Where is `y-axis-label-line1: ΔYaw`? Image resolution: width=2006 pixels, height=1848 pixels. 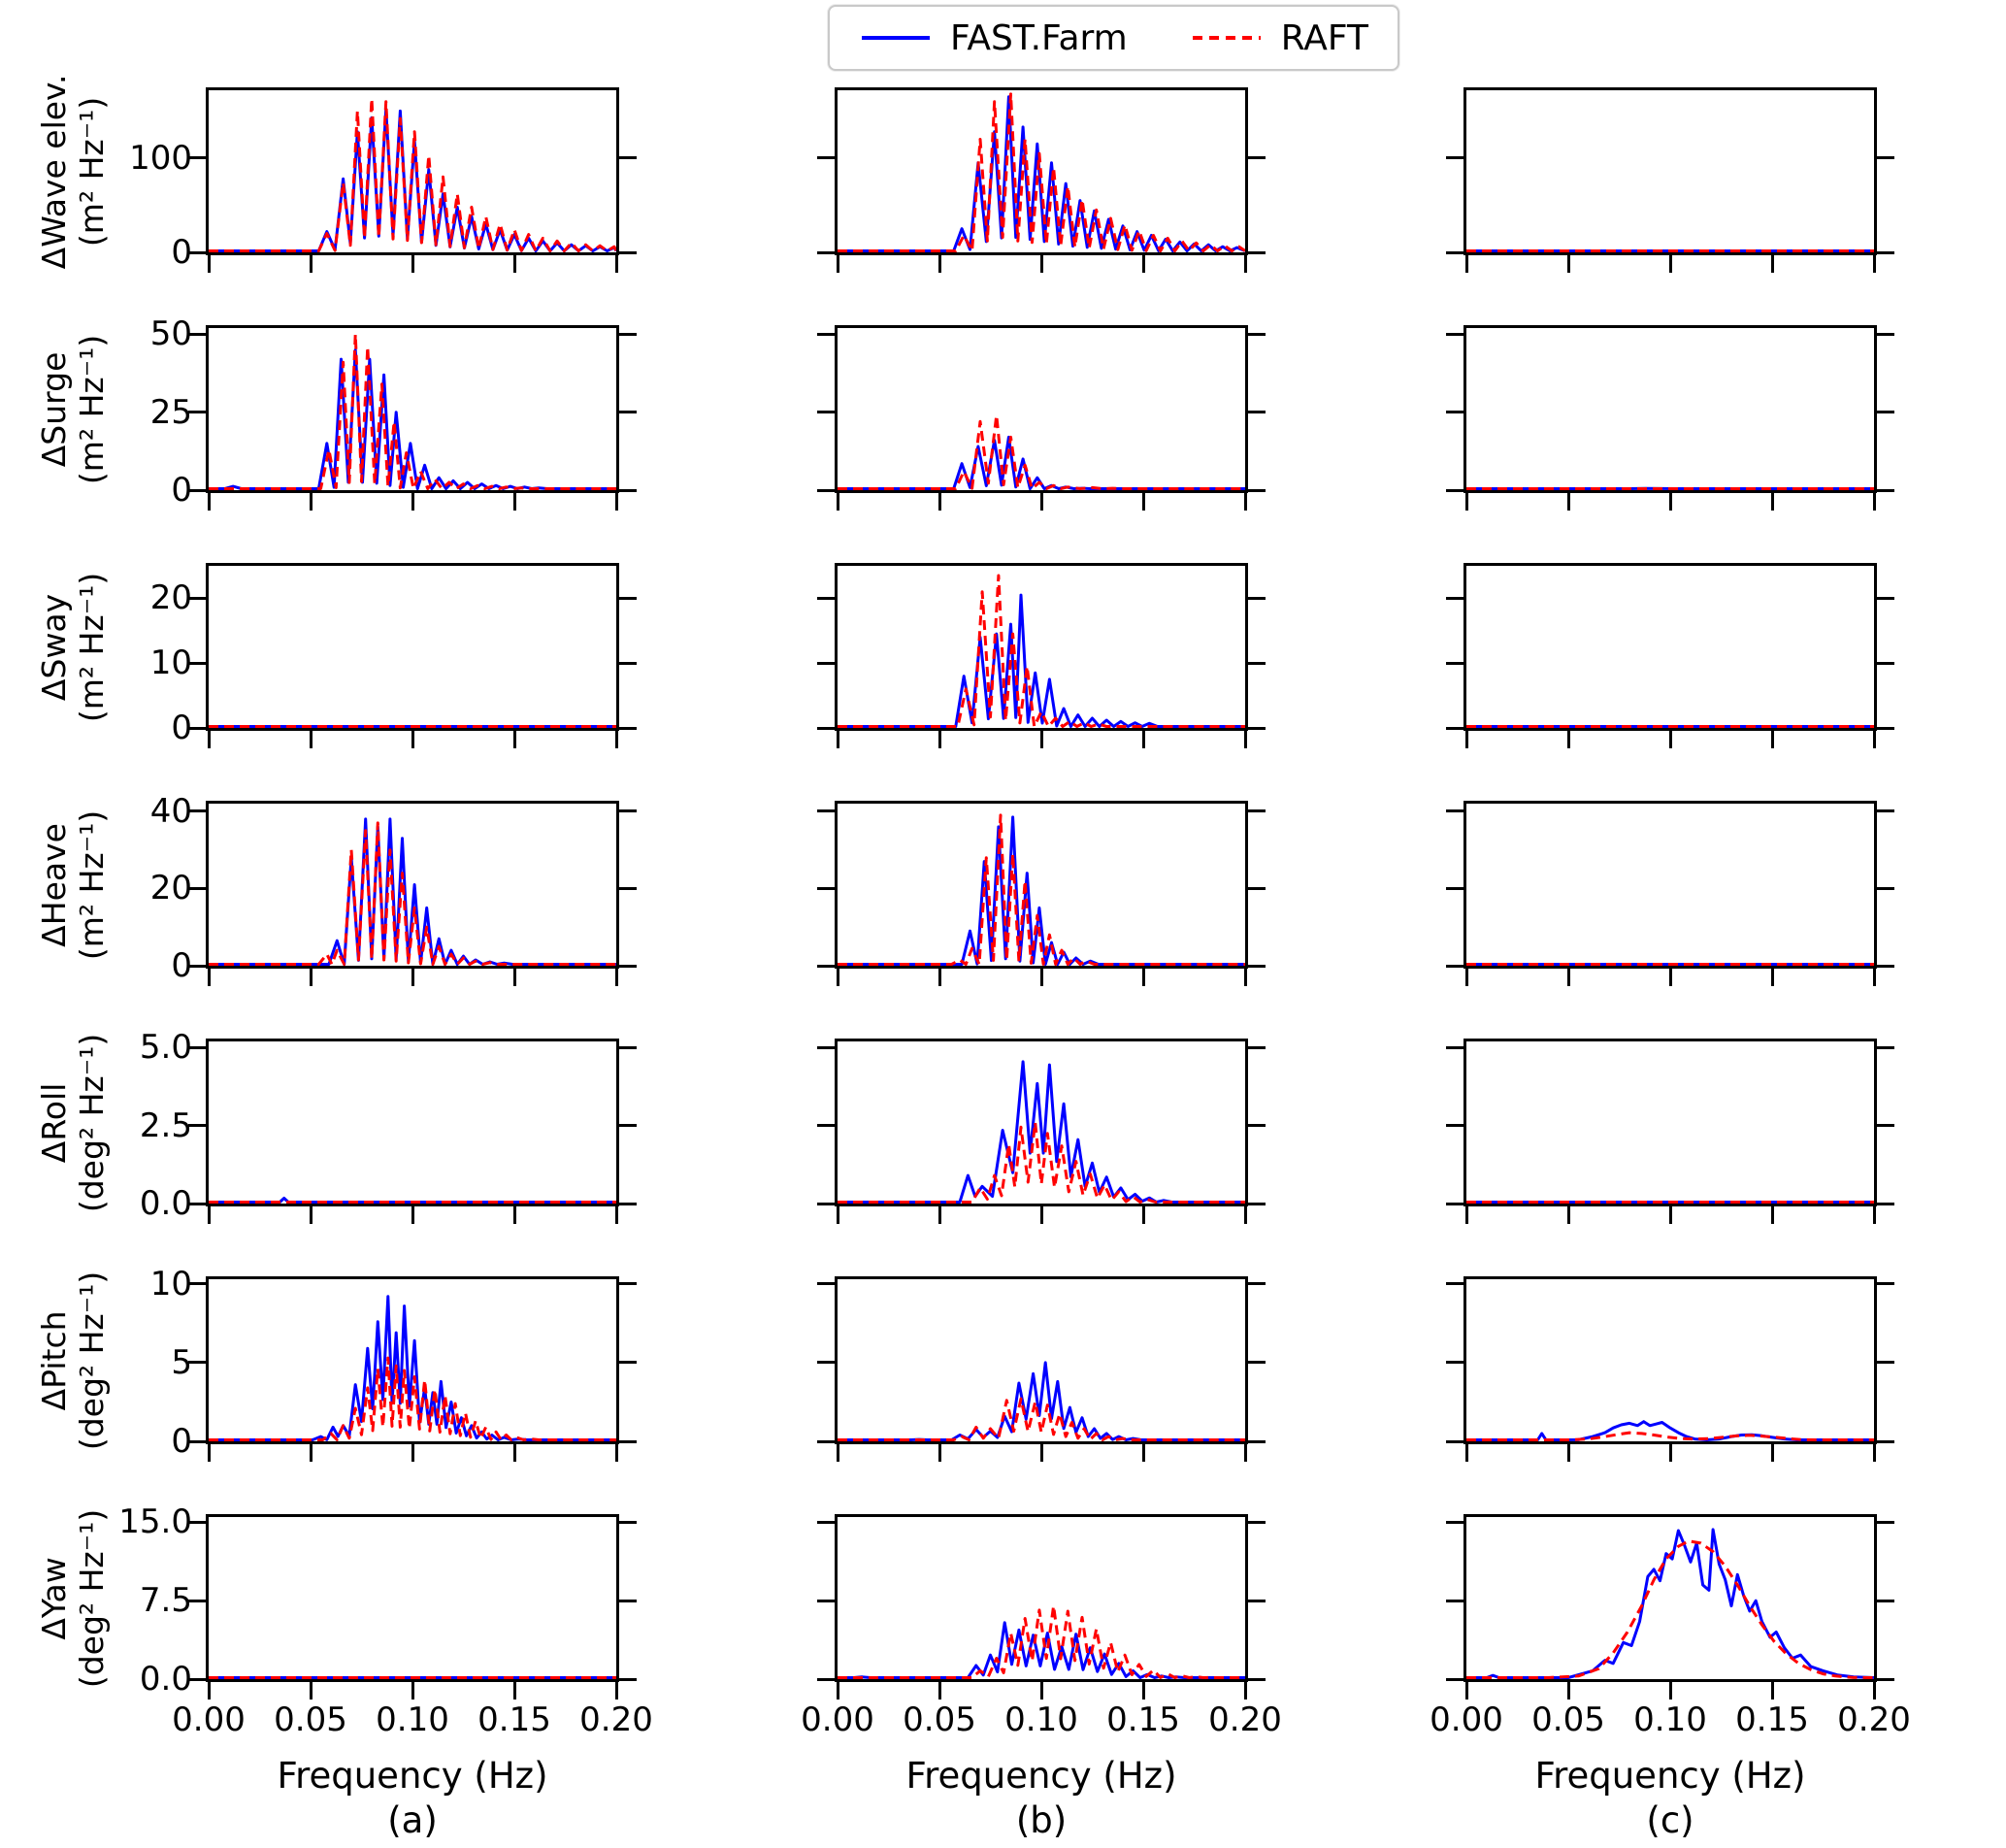 y-axis-label-line1: ΔYaw is located at coordinates (54, 1598).